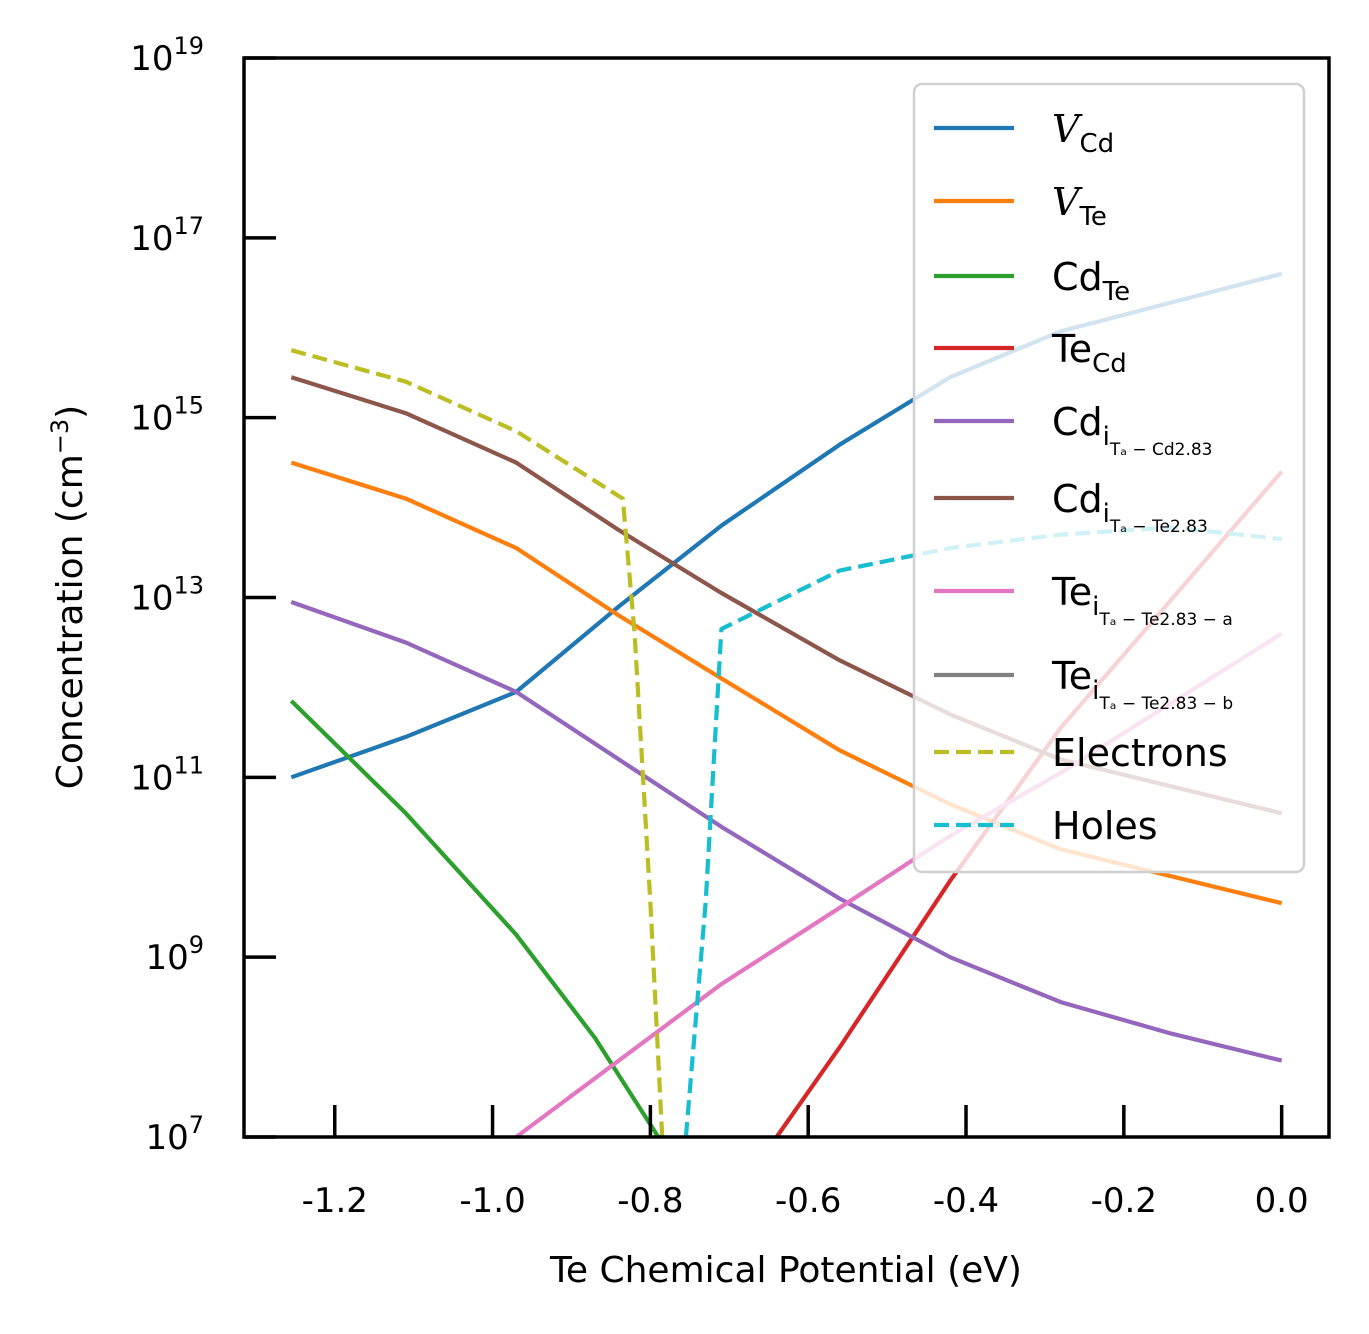 The width and height of the screenshot is (1369, 1334). I want to click on legend-label-te_i_a: TeiTₐ − Te2.83 − a, so click(1142, 600).